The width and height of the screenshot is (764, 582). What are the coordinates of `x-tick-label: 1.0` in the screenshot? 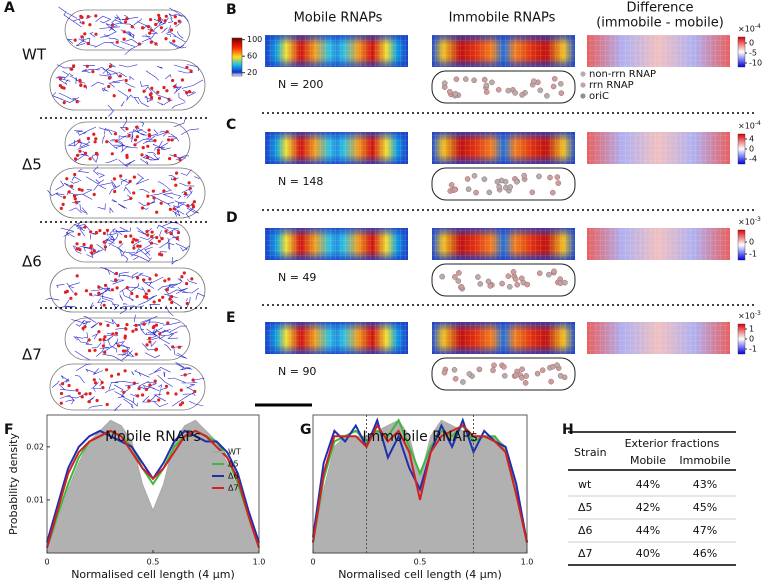 It's located at (527, 562).